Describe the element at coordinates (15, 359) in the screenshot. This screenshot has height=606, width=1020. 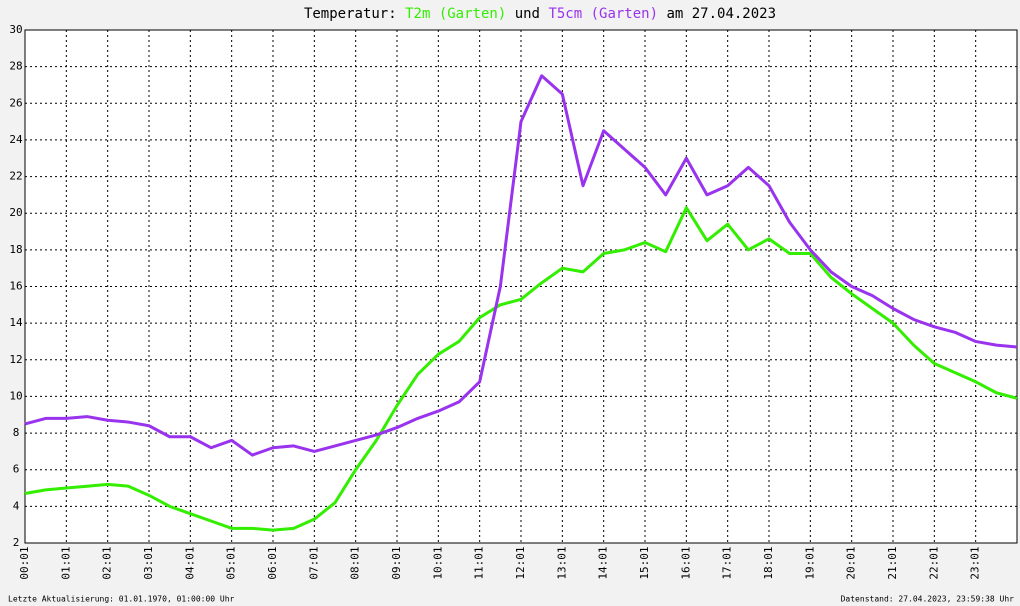
I see `y-tick-label: 12` at that location.